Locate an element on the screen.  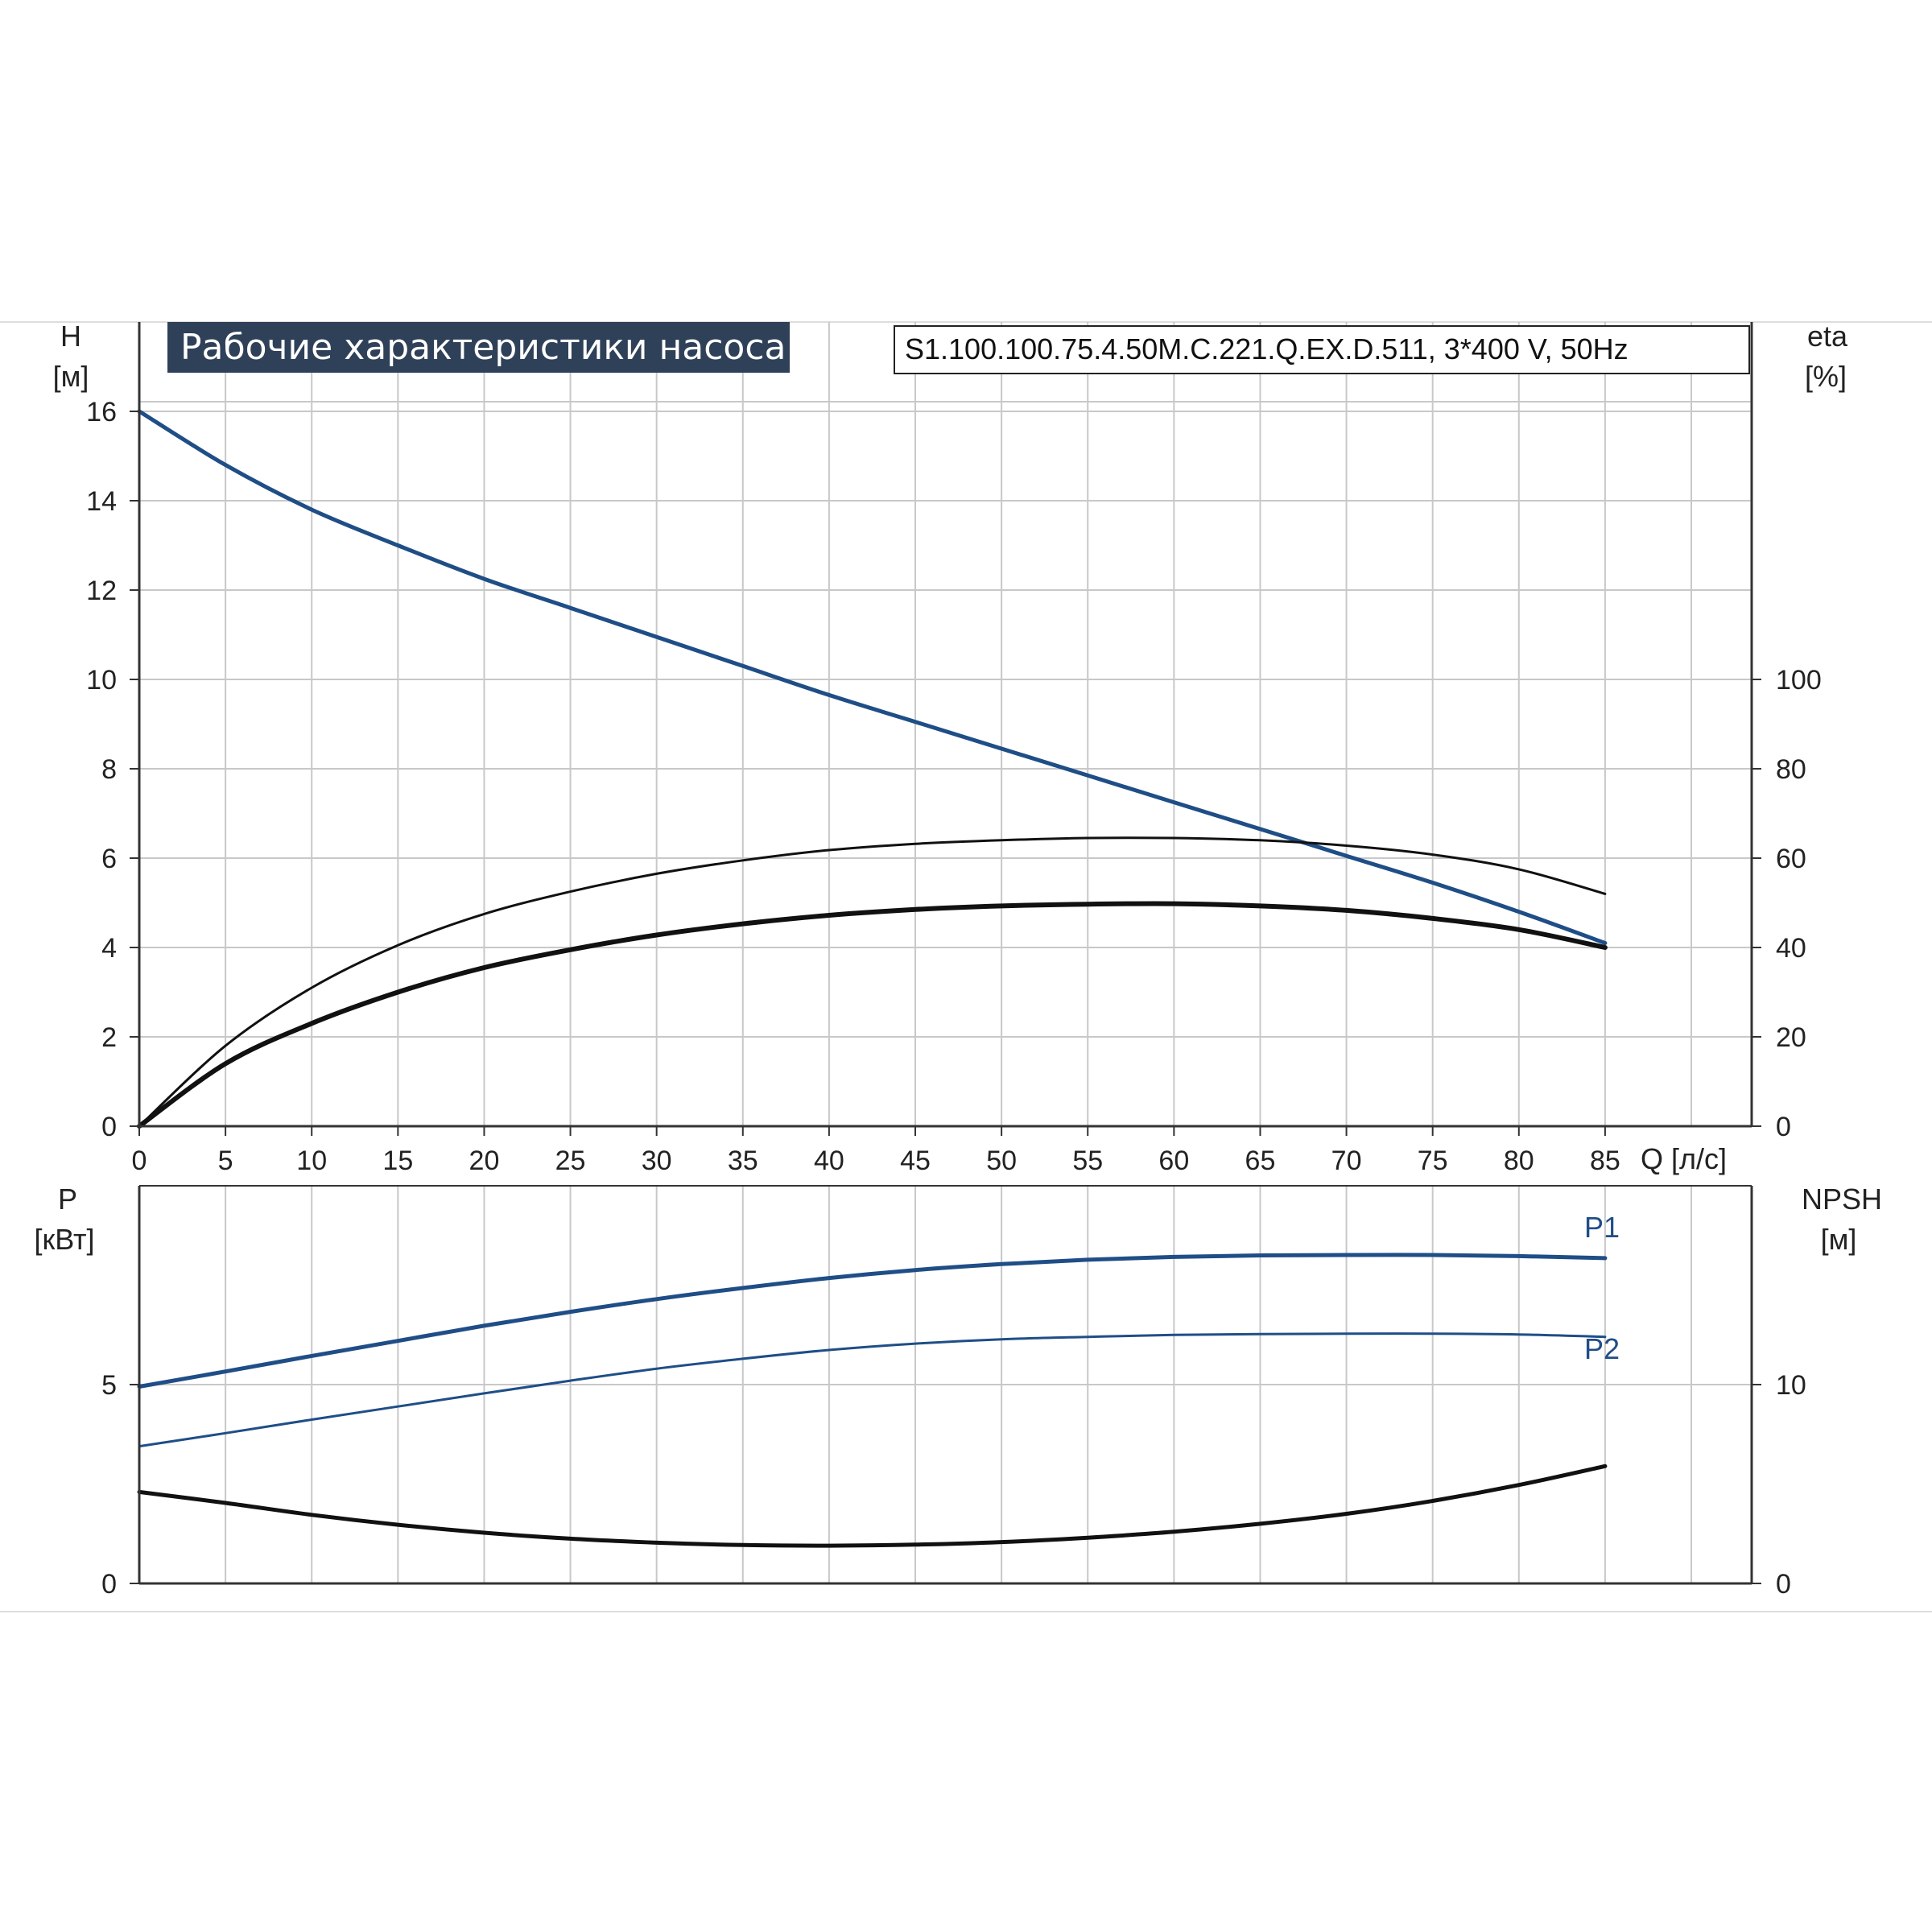
x-tick-label: 65 is located at coordinates (1260, 1161).